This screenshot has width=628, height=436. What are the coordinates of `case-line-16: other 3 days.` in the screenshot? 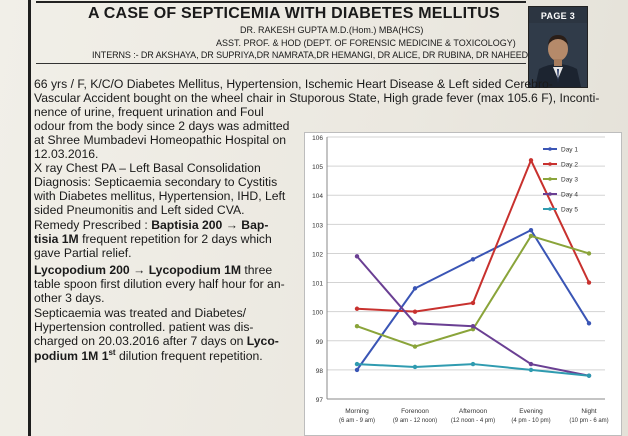 It's located at (69, 298).